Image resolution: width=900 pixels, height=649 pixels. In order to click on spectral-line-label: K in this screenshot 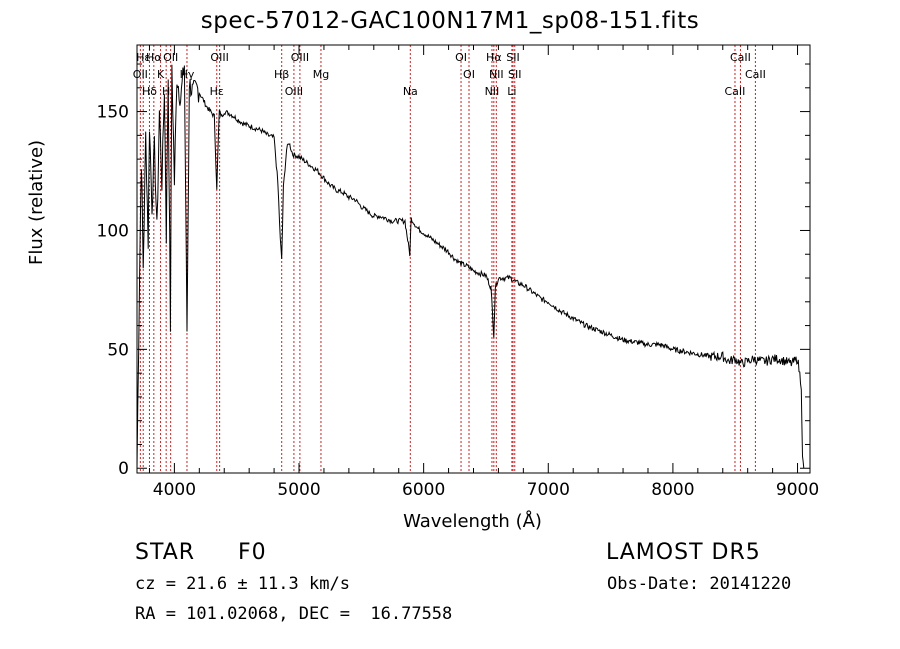, I will do `click(161, 74)`.